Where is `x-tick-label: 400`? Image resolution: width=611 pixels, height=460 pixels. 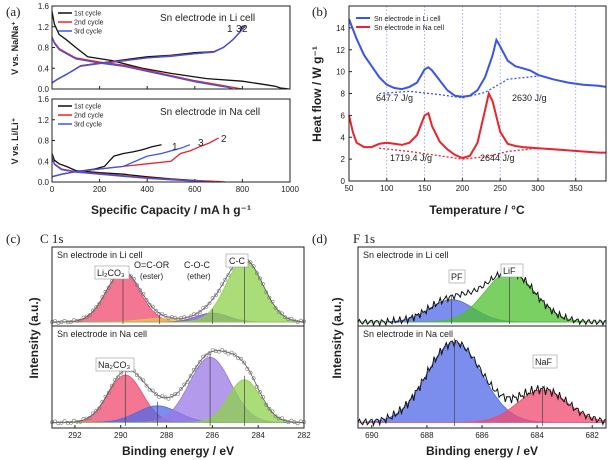
x-tick-label: 400 is located at coordinates (148, 189).